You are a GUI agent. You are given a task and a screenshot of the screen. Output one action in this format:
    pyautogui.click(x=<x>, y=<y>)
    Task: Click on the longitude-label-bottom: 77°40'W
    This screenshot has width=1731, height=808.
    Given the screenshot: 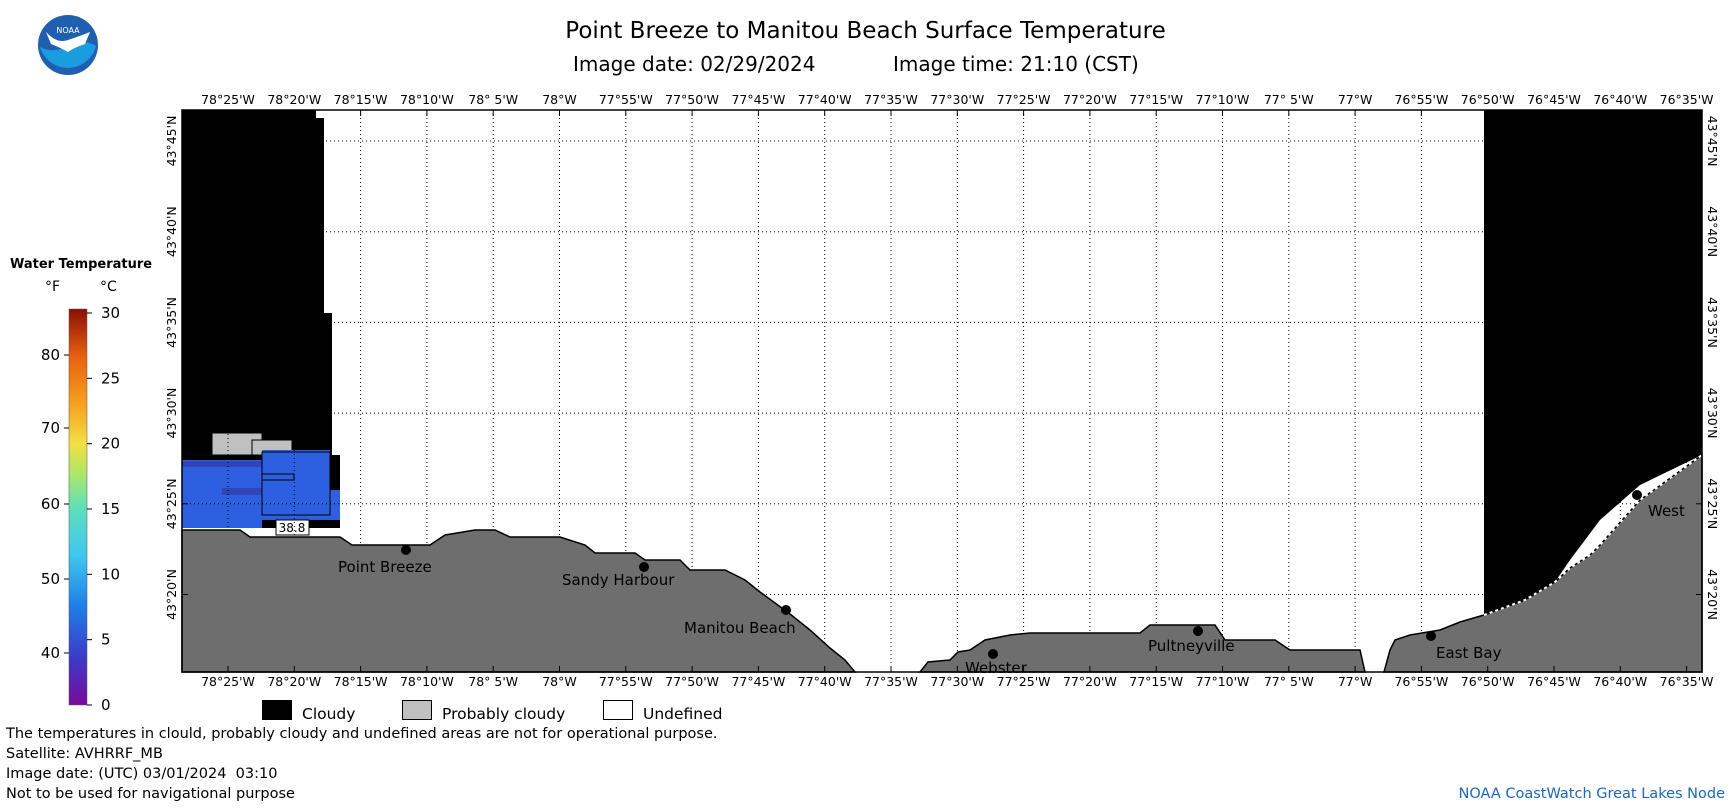 What is the action you would take?
    pyautogui.click(x=825, y=681)
    